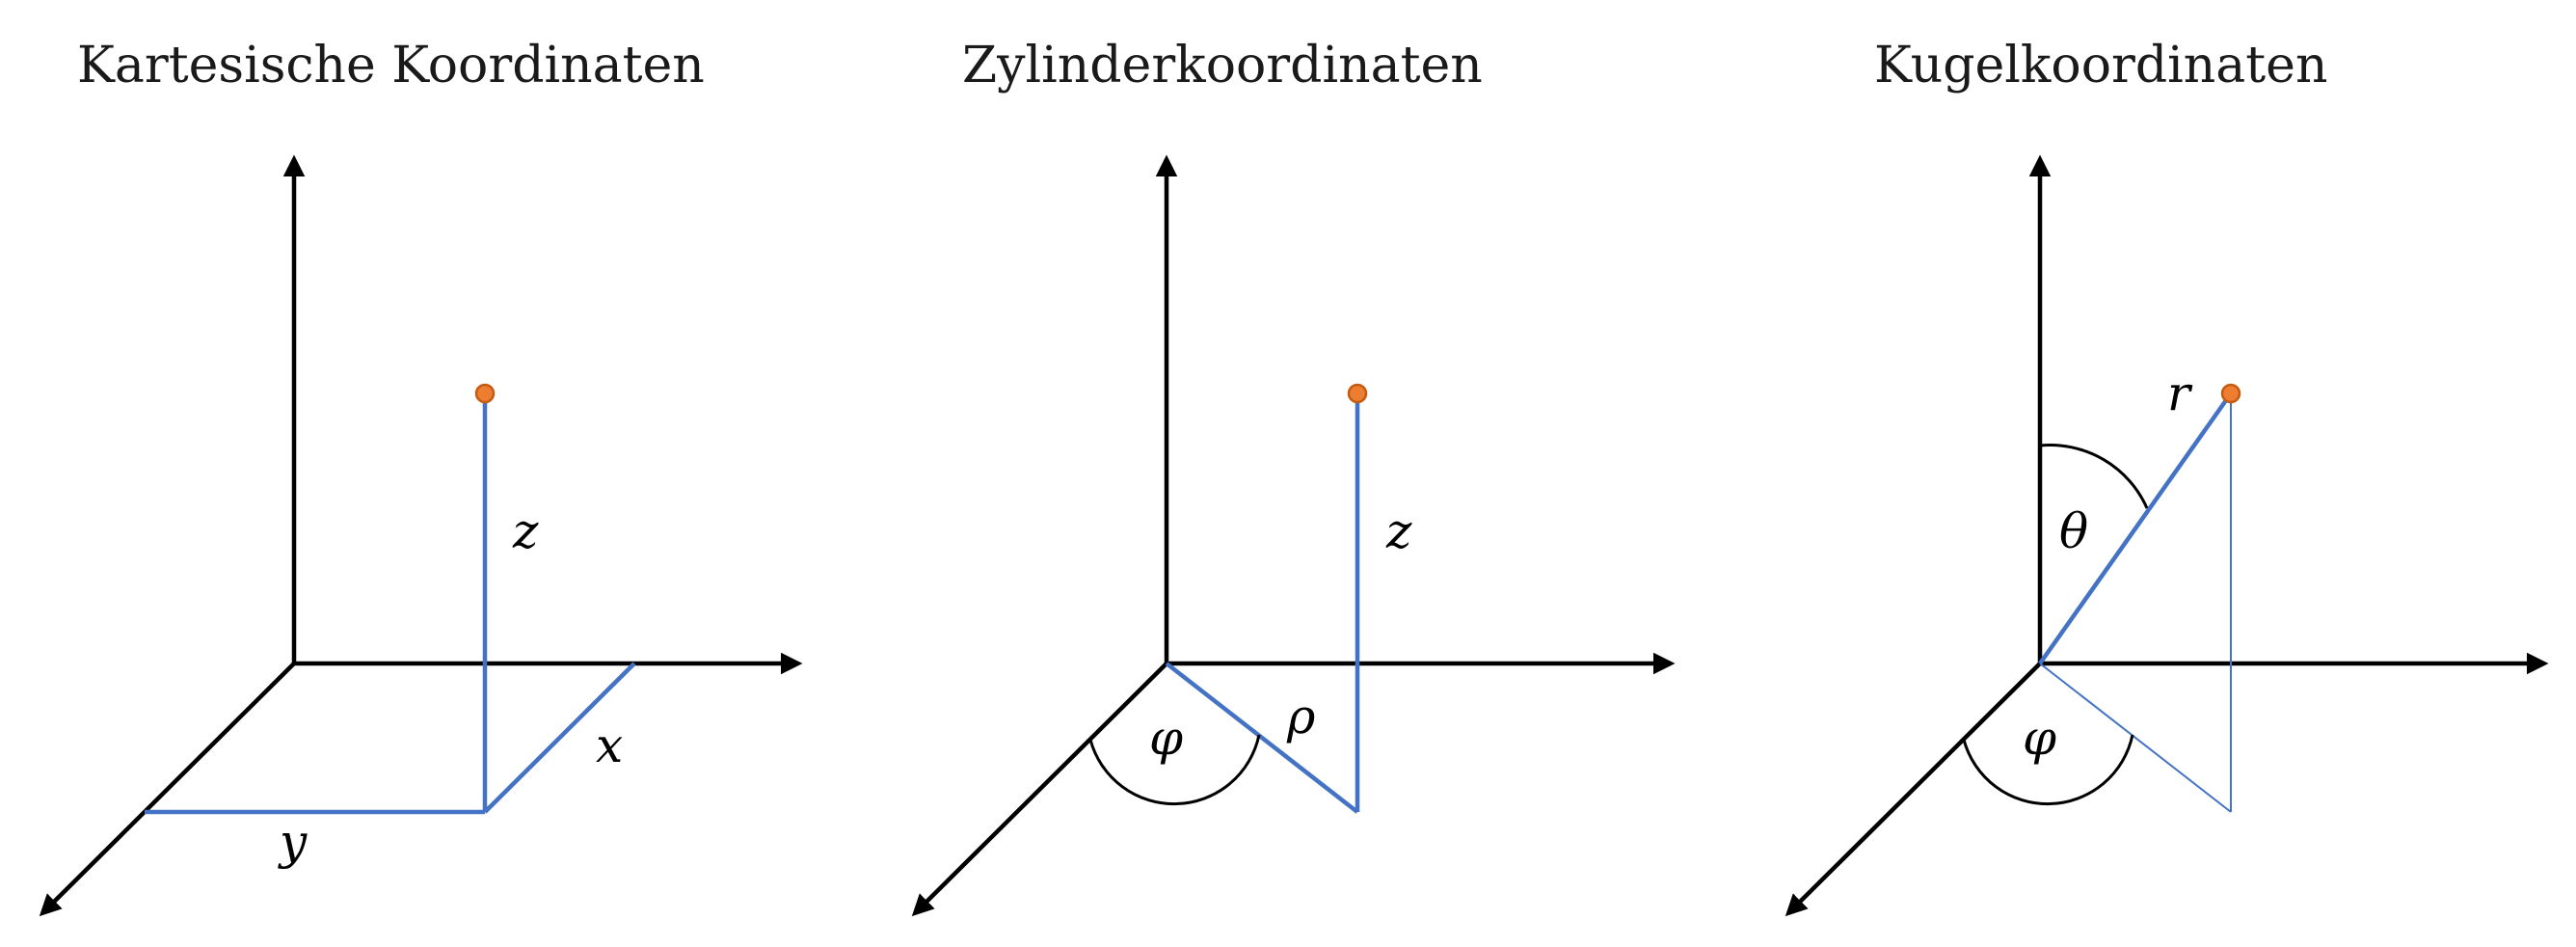 The width and height of the screenshot is (2576, 947). Describe the element at coordinates (391, 66) in the screenshot. I see `title-cartesian: Kartesische Koordinaten` at that location.